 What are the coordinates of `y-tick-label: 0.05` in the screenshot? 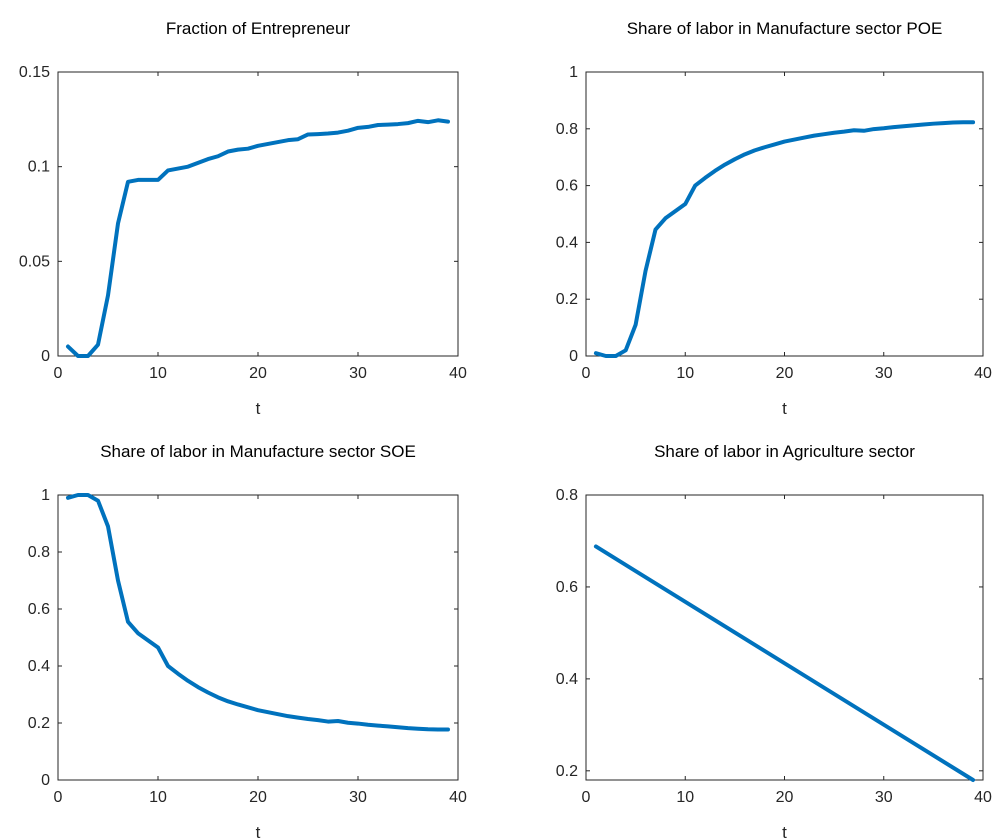 It's located at (34, 261).